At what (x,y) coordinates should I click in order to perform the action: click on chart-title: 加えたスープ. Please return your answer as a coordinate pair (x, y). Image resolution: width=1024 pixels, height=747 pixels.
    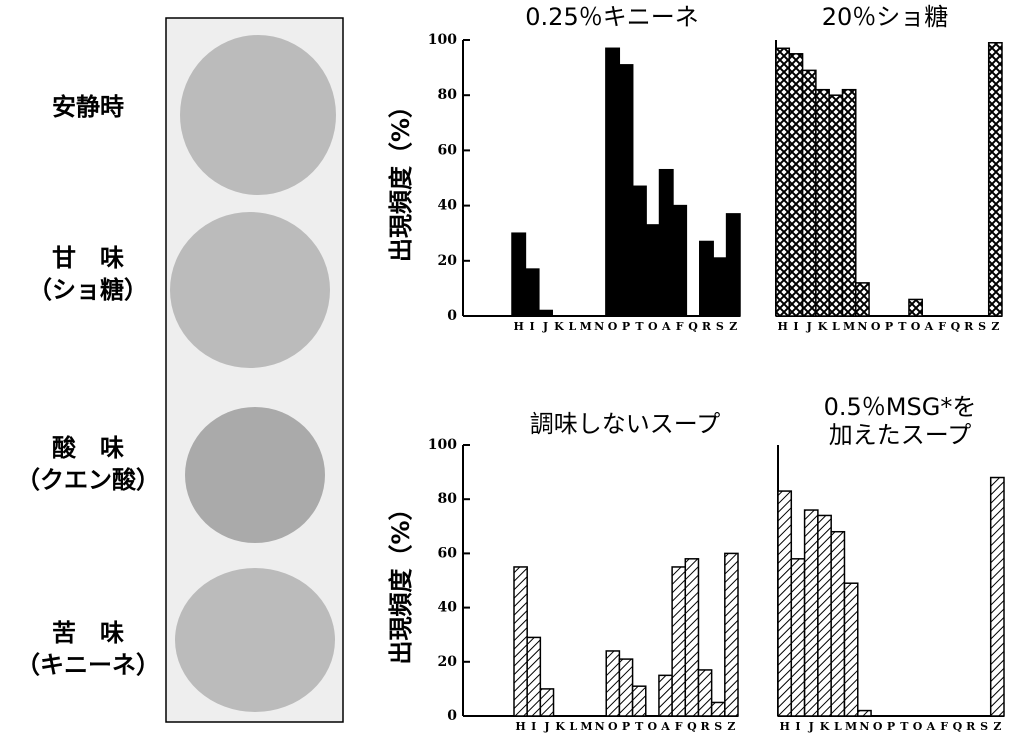
    Looking at the image, I should click on (900, 435).